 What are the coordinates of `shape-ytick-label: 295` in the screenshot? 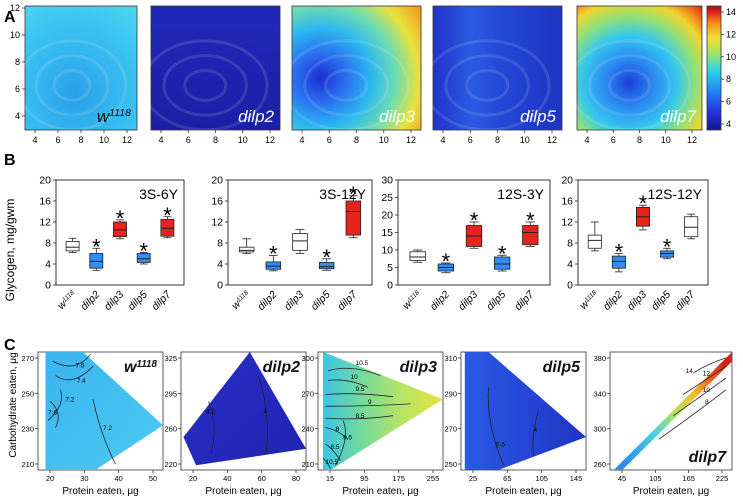 It's located at (170, 393).